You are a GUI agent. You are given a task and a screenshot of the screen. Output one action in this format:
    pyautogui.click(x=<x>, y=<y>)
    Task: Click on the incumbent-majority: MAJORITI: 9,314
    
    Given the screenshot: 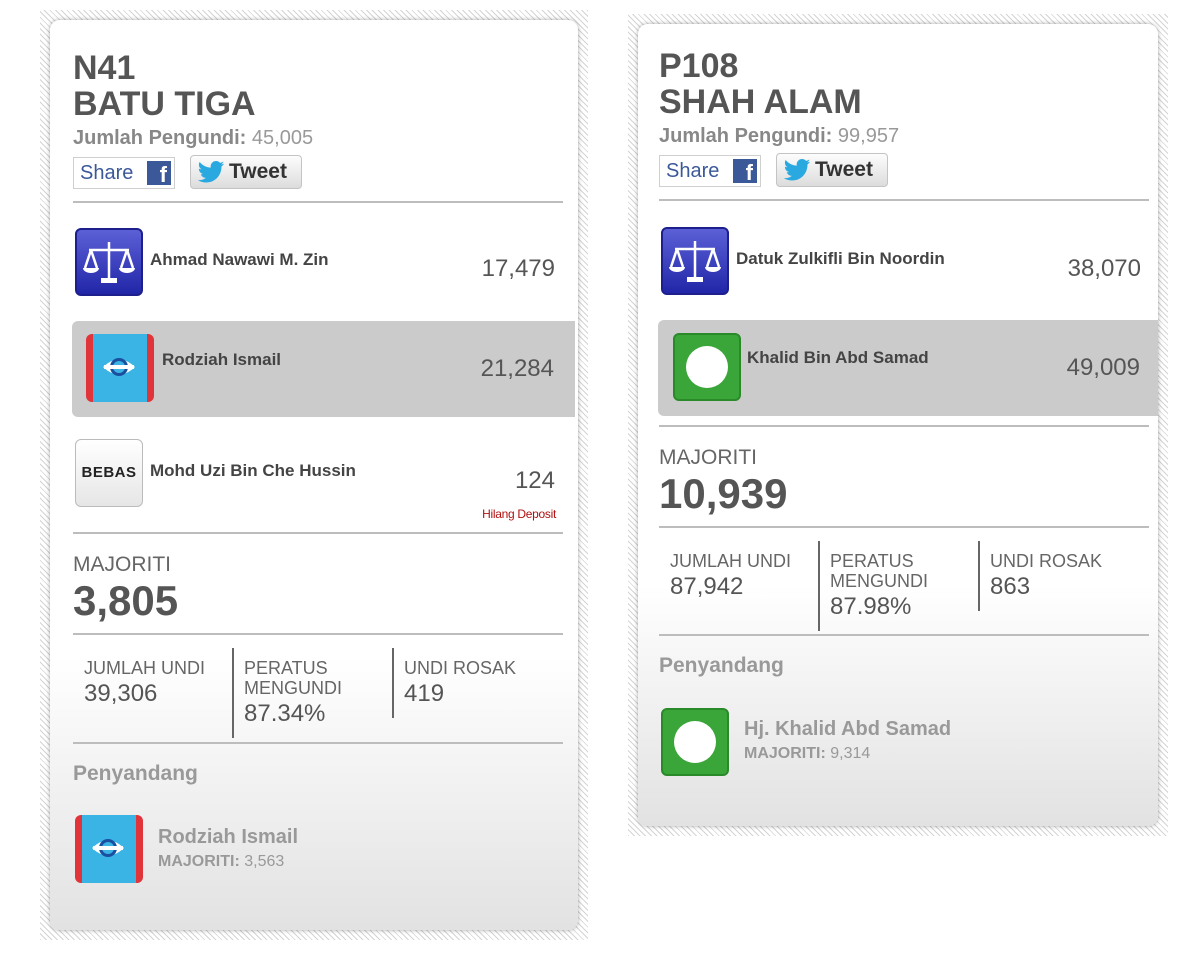 What is the action you would take?
    pyautogui.click(x=807, y=754)
    